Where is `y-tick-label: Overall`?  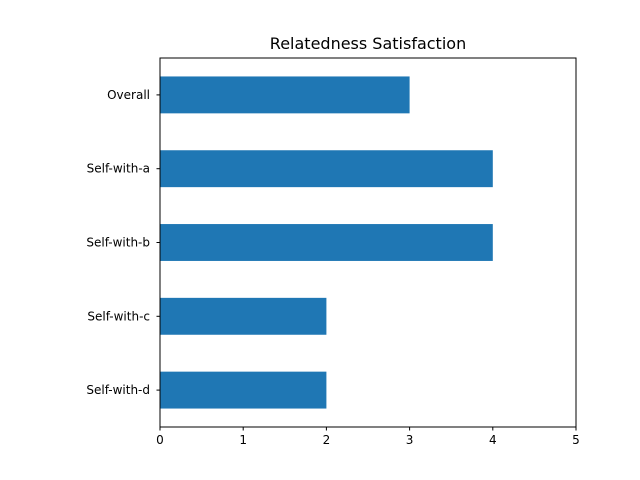 y-tick-label: Overall is located at coordinates (128, 95).